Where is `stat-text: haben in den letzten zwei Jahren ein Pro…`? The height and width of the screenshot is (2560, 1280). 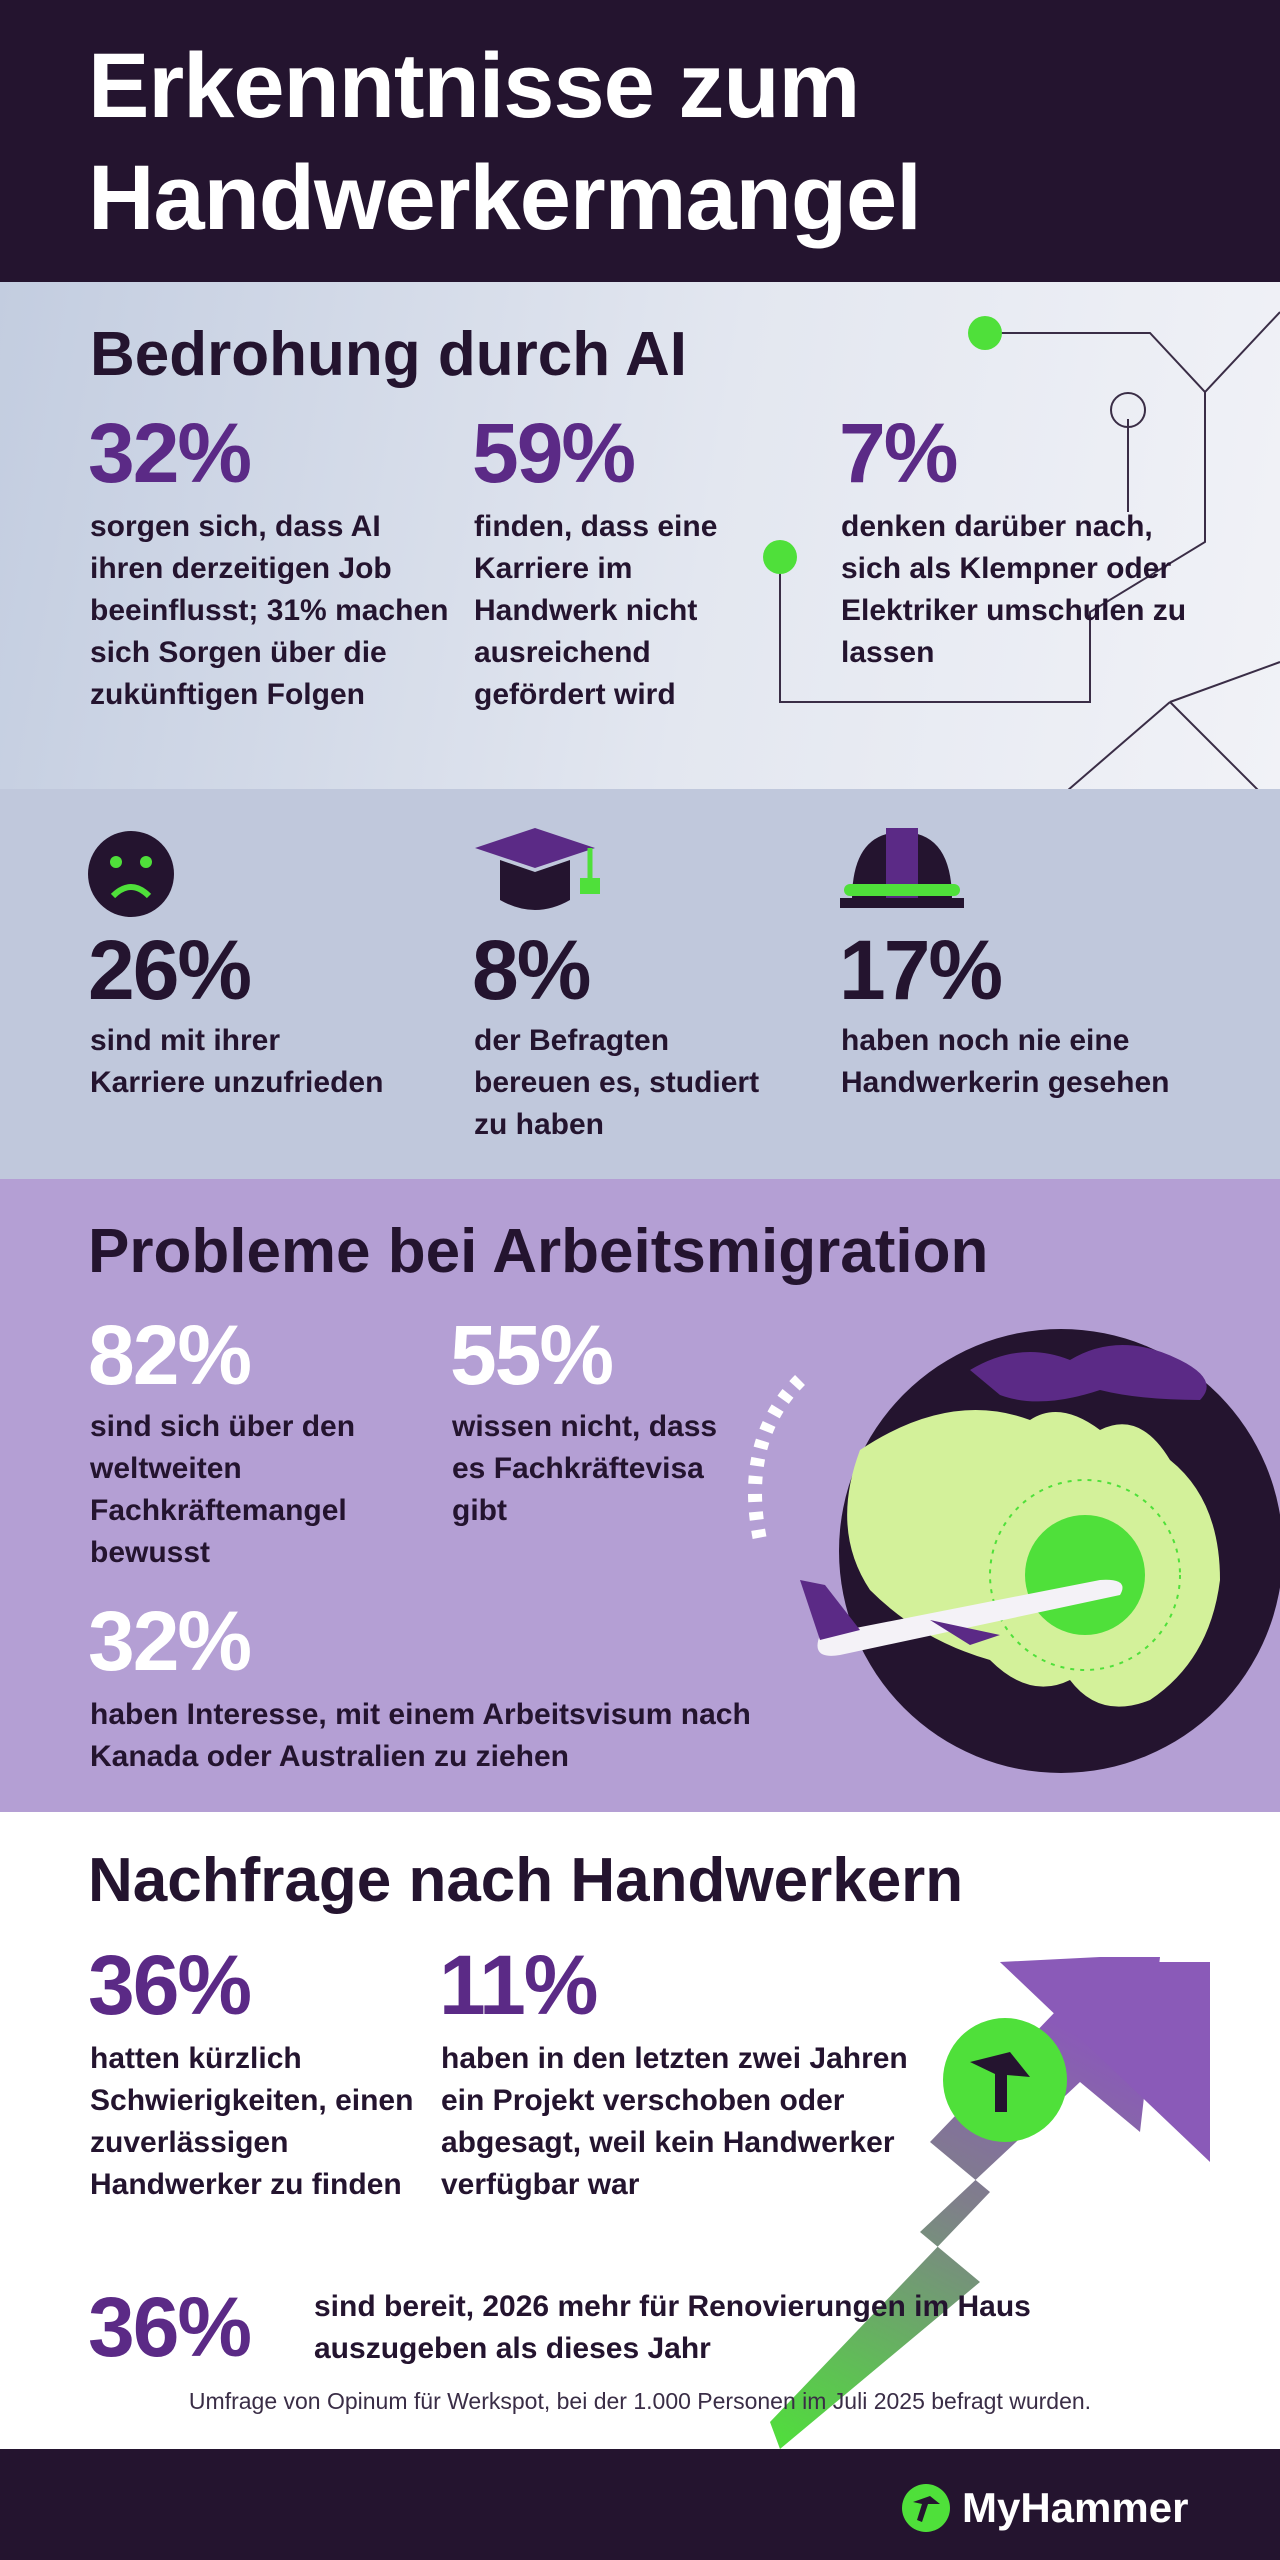 stat-text: haben in den letzten zwei Jahren ein Pro… is located at coordinates (674, 2121).